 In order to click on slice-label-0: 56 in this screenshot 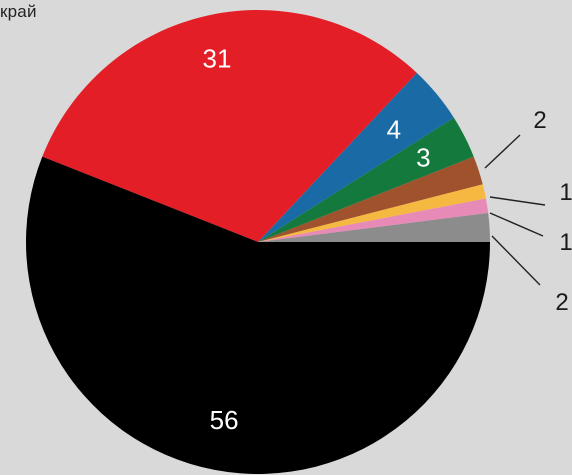, I will do `click(224, 420)`.